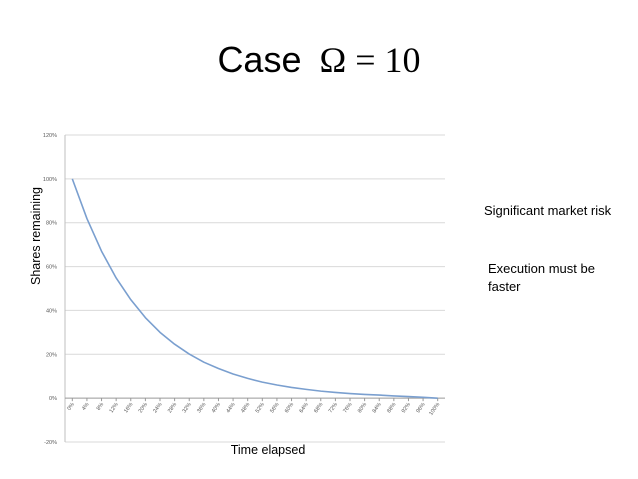 The width and height of the screenshot is (638, 479). I want to click on x-tick-label: 72%, so click(333, 408).